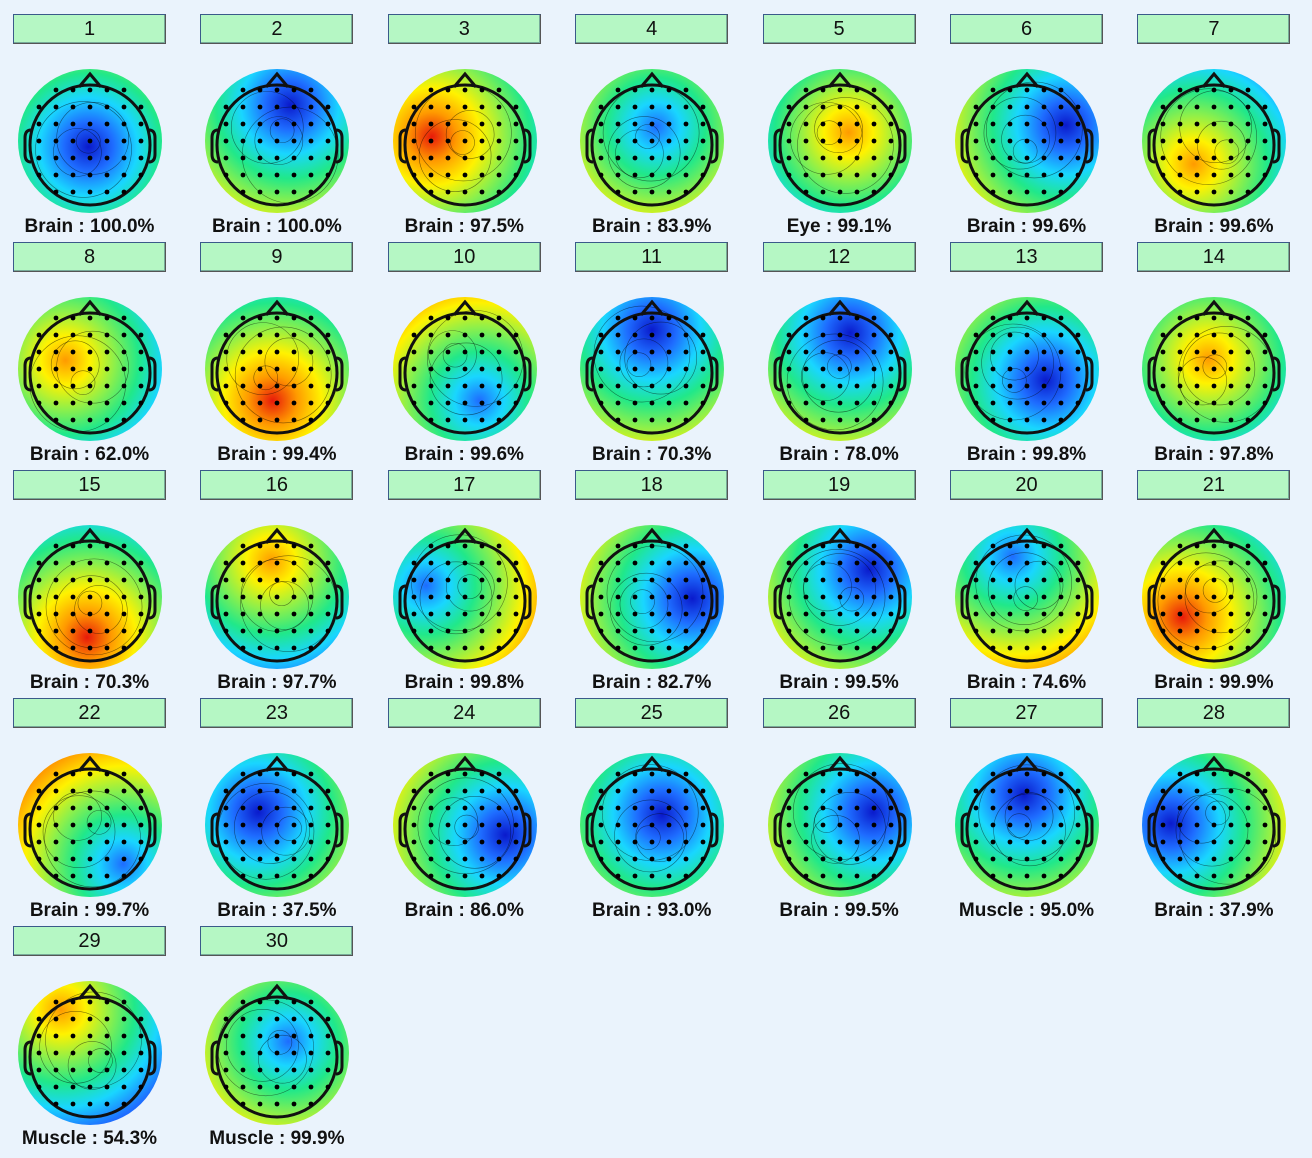 The width and height of the screenshot is (1312, 1158). I want to click on scalp-map, so click(90, 369).